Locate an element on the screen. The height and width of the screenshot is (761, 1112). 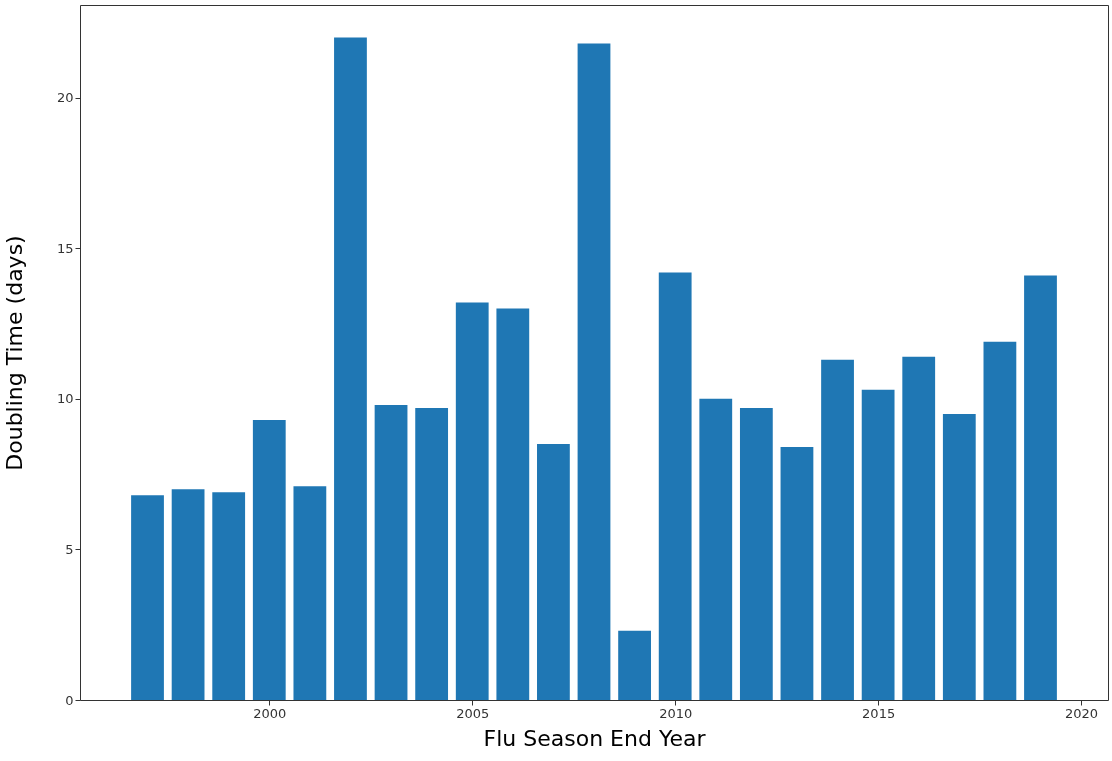
y-axis-title: Doubling Time (days) is located at coordinates (14, 353).